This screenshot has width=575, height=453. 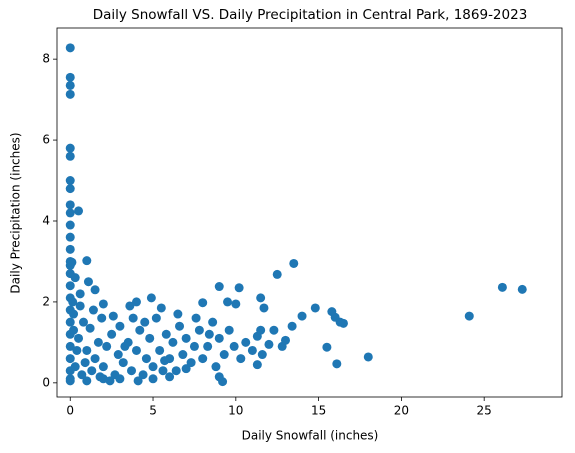 What do you see at coordinates (153, 411) in the screenshot?
I see `x-tick-label: 5` at bounding box center [153, 411].